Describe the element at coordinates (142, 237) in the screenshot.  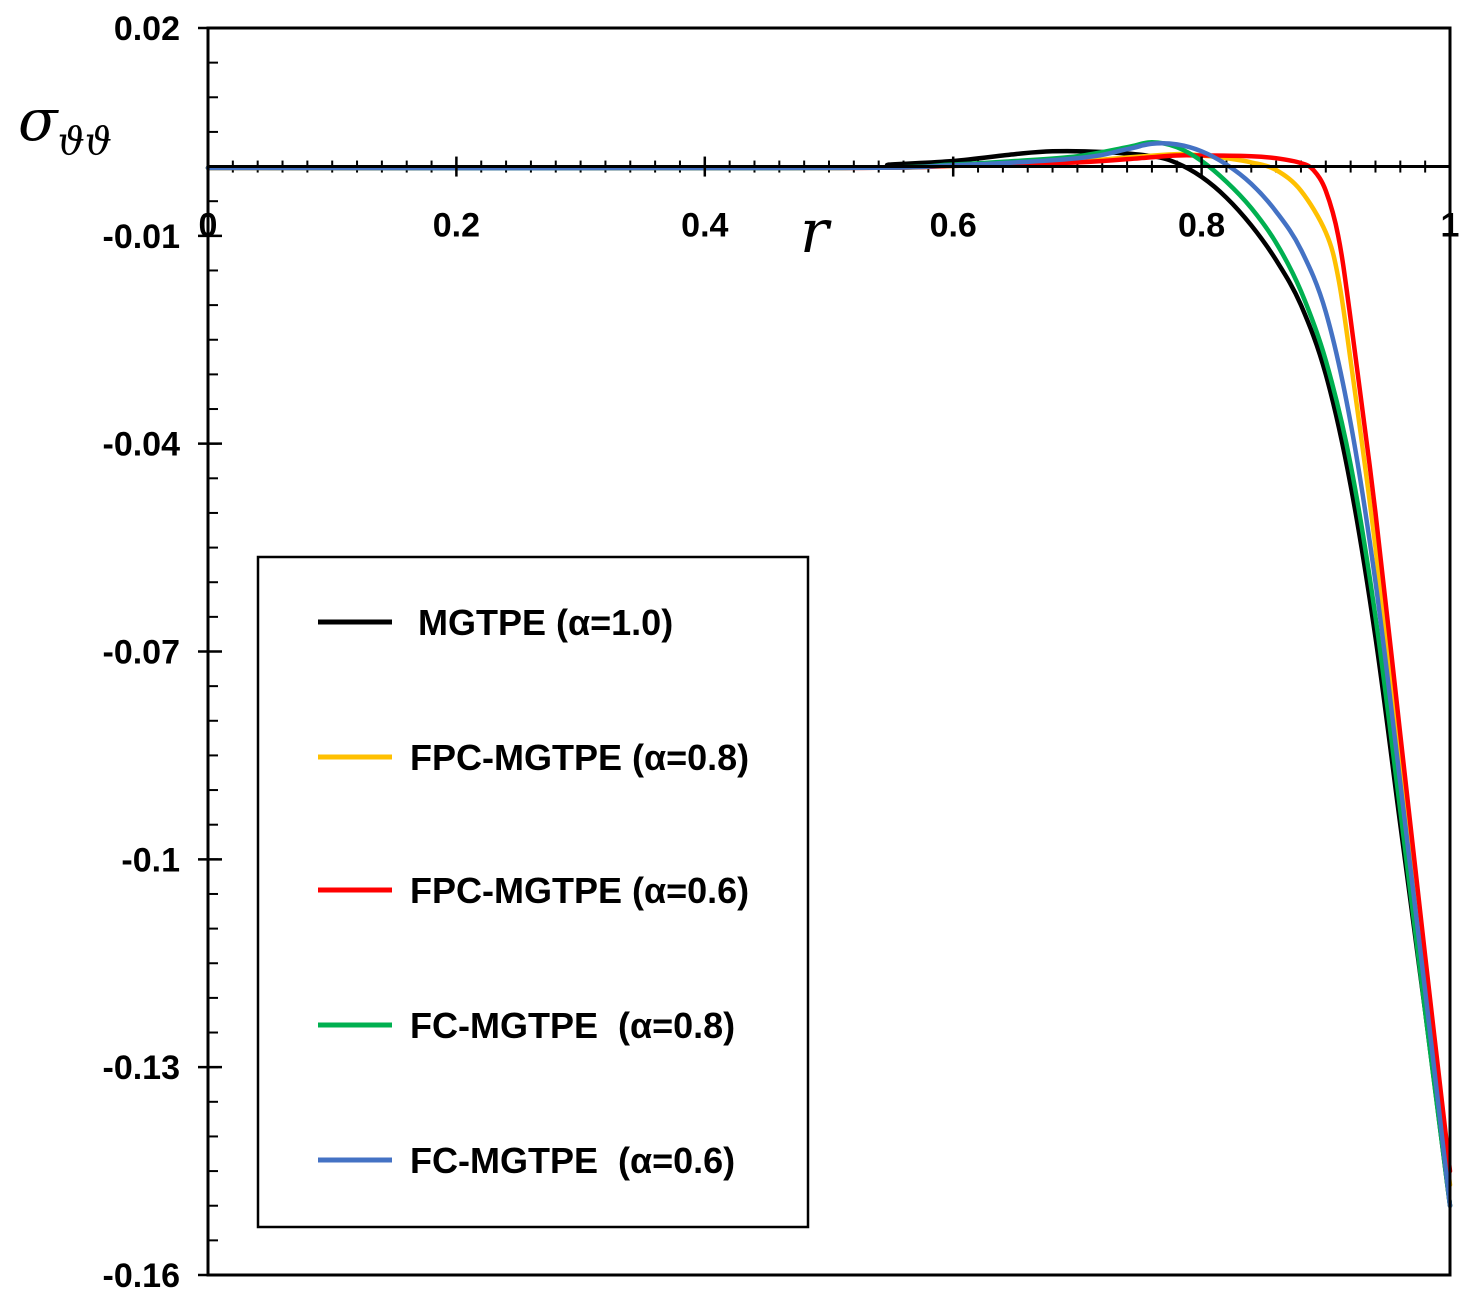
I see `y-tick-label: -0.01` at that location.